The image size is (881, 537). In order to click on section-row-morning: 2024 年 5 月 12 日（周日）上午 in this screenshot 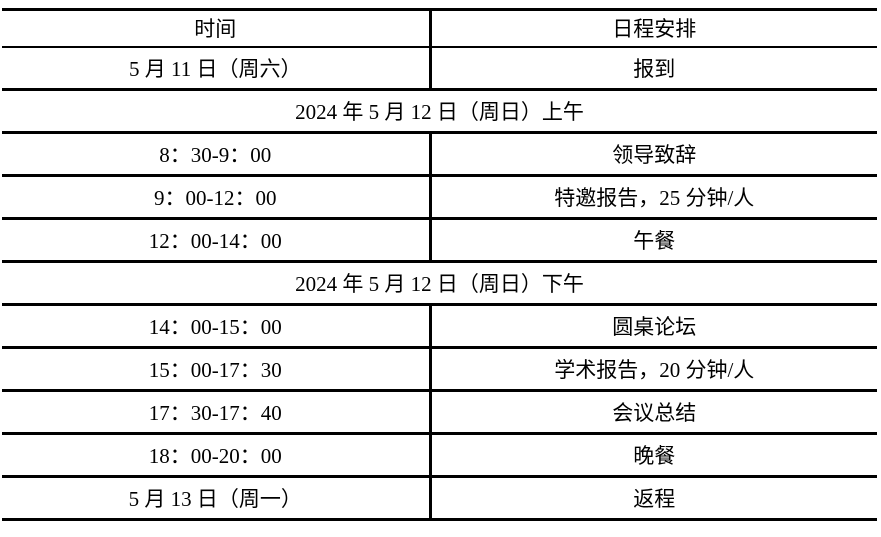, I will do `click(439, 111)`.